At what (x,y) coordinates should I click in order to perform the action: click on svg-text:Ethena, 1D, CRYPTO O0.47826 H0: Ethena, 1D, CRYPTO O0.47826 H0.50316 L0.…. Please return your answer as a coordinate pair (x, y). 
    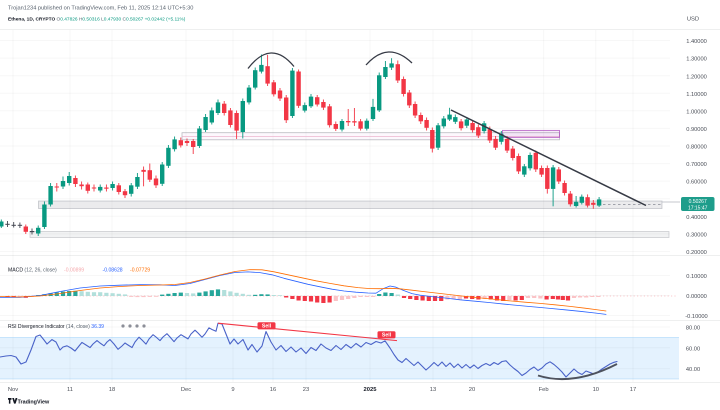
    Looking at the image, I should click on (97, 20).